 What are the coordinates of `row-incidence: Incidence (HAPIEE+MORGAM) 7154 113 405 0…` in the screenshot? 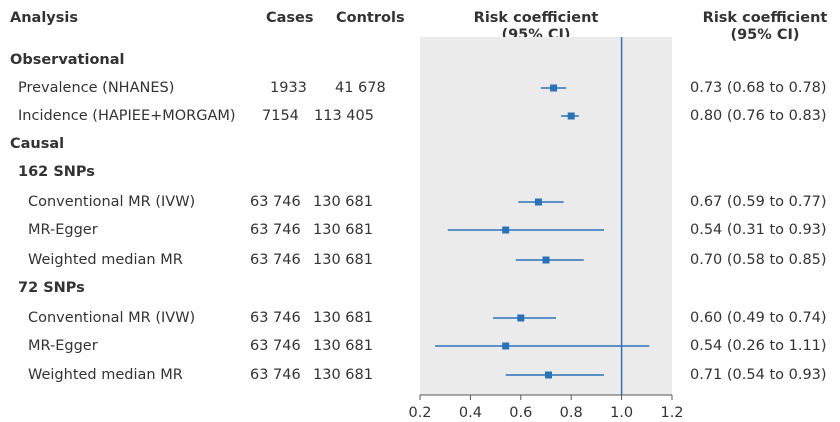 It's located at (420, 116).